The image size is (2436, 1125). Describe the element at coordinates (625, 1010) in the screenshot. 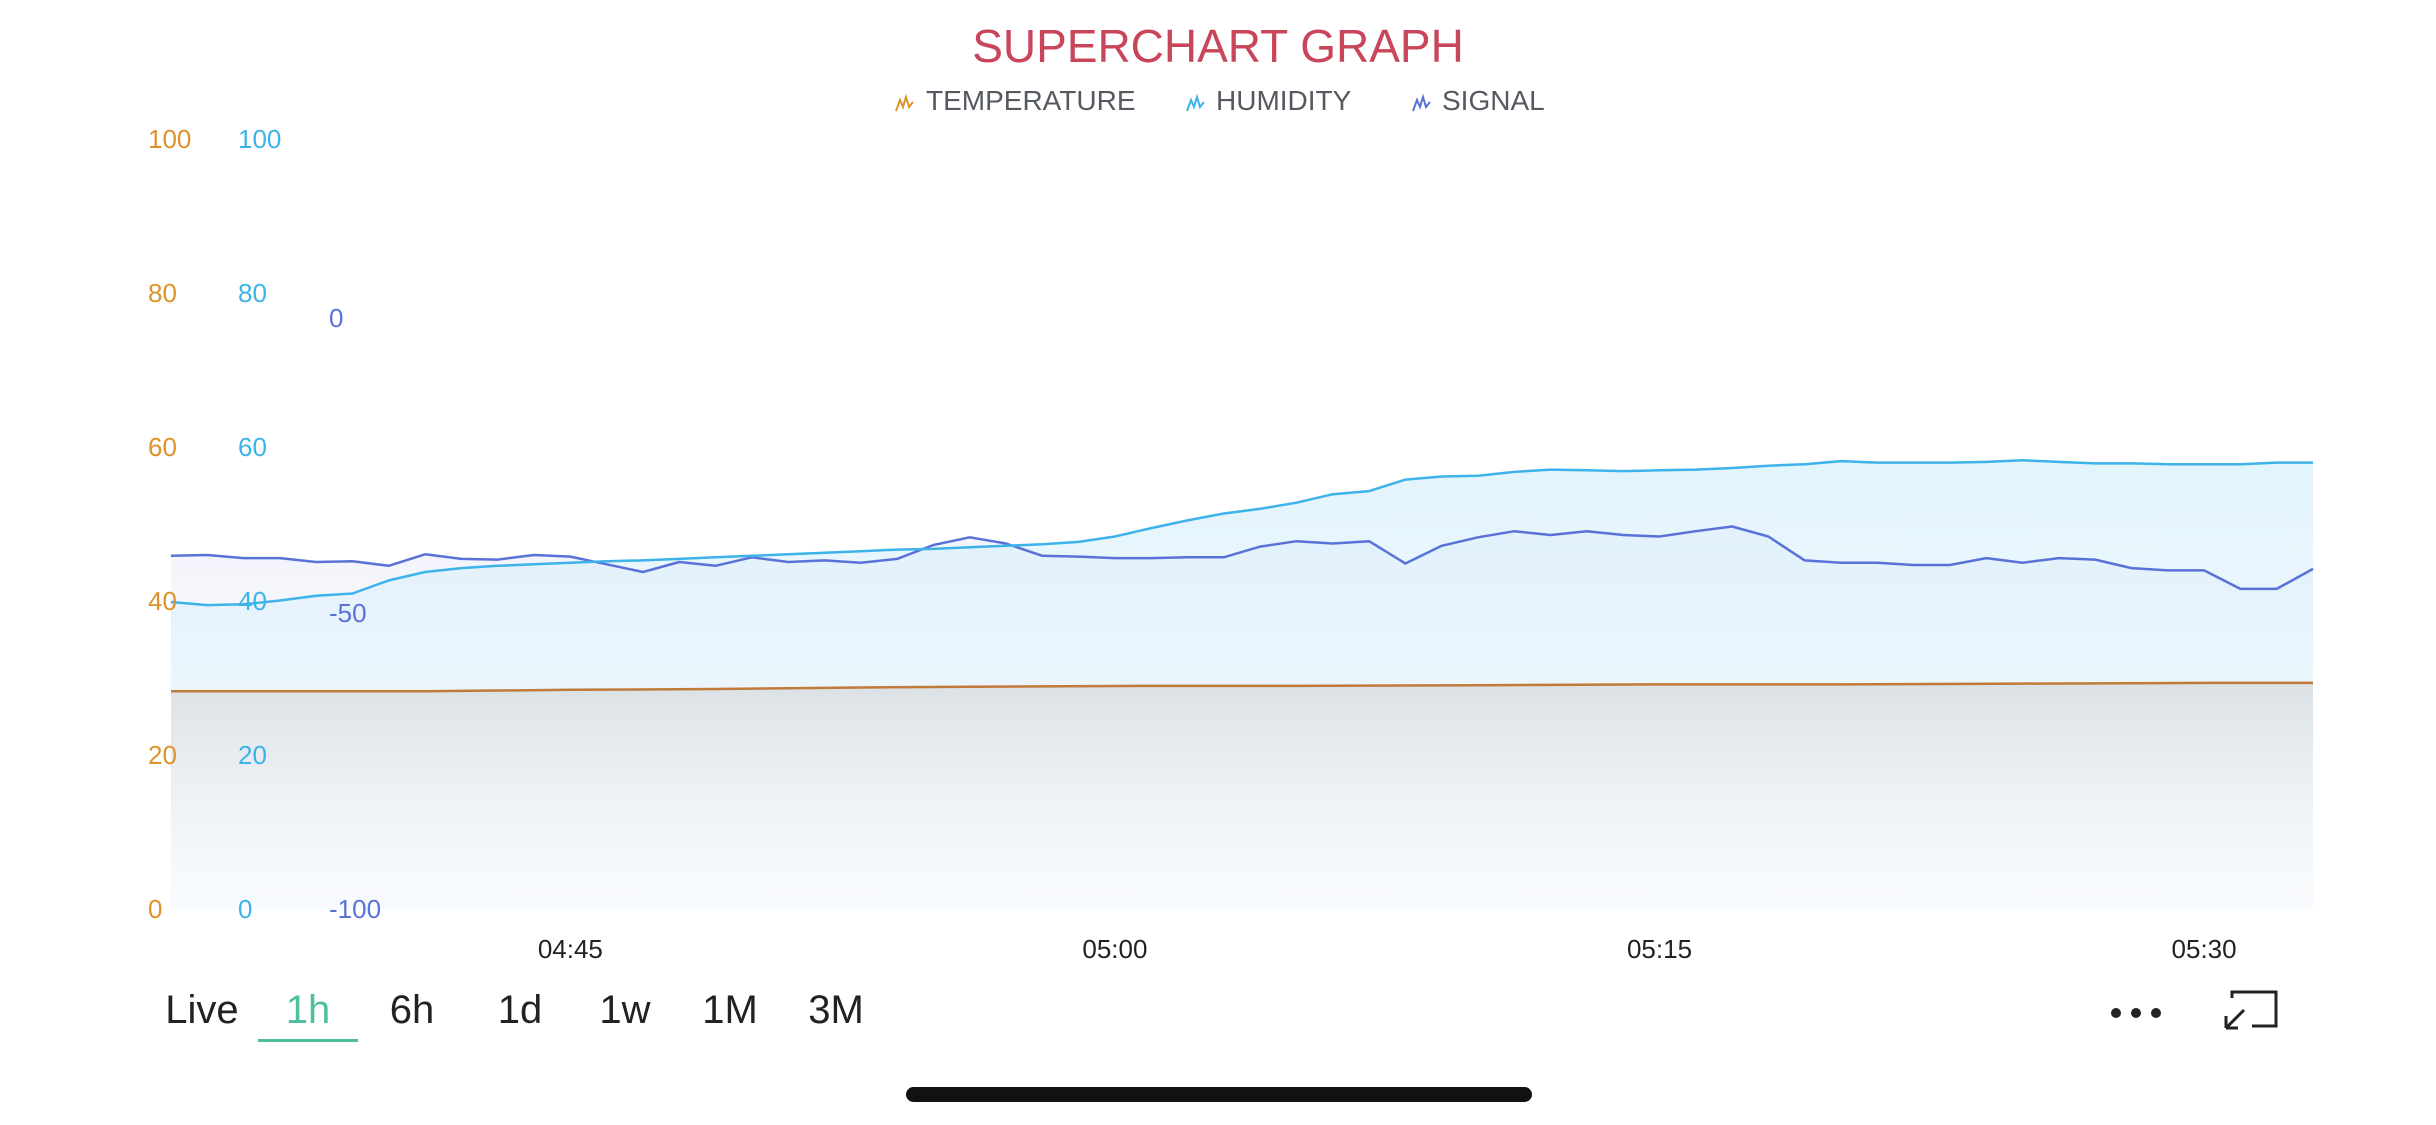

I see `range-1w-button: 1w` at that location.